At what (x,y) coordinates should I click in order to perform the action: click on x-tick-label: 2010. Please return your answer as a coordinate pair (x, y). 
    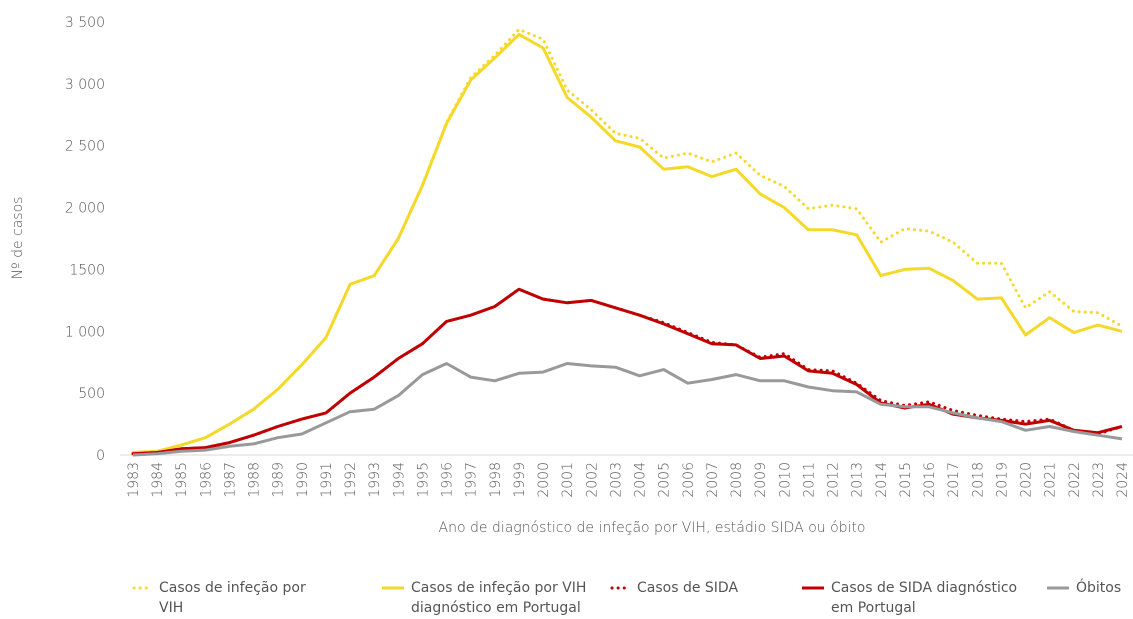
    Looking at the image, I should click on (785, 480).